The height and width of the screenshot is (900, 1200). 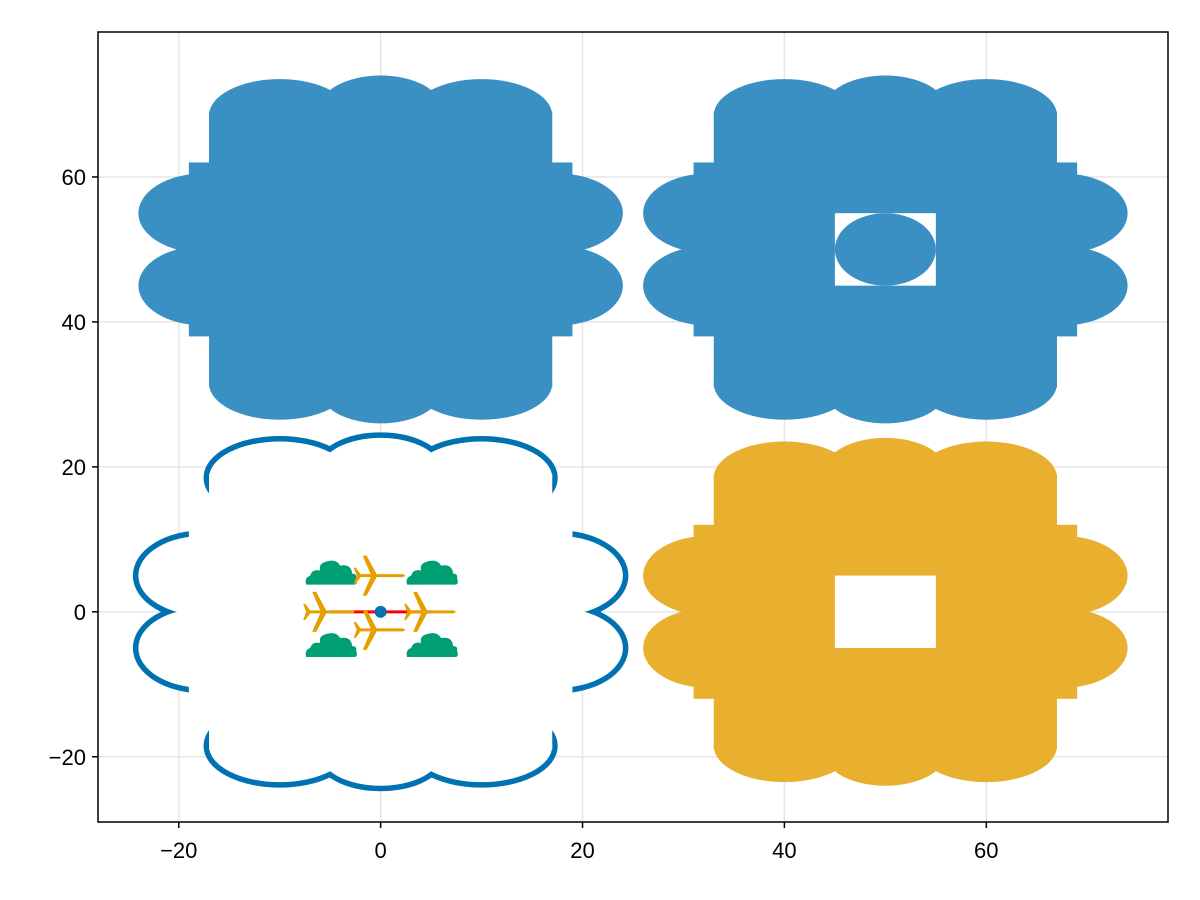 I want to click on y-tick-label: −20, so click(x=67, y=757).